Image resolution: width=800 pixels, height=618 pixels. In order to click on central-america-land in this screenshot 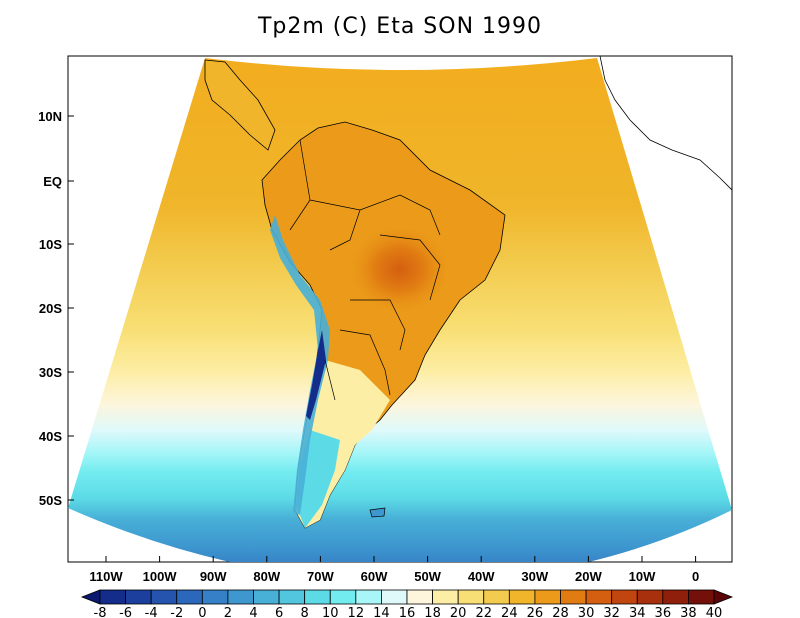, I will do `click(240, 105)`.